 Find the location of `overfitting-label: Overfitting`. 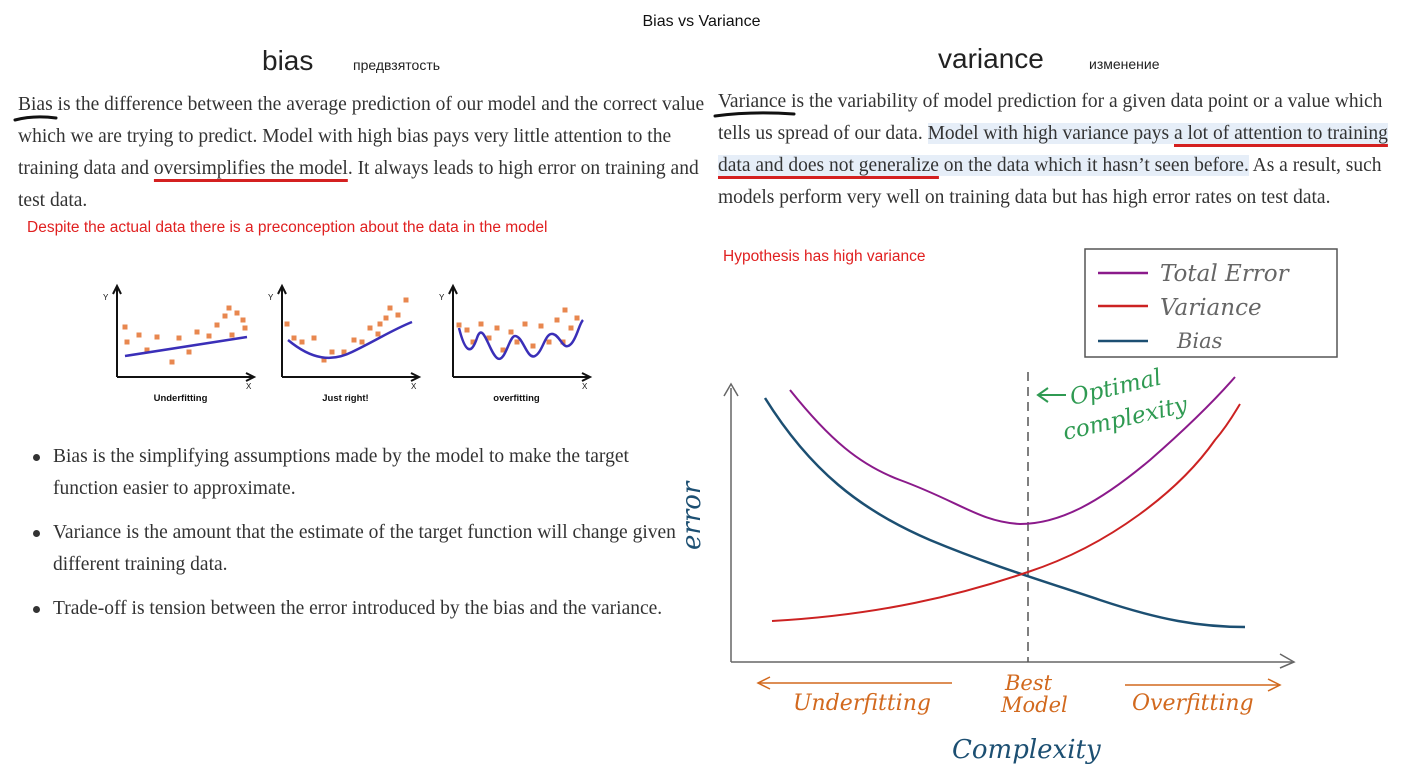

overfitting-label: Overfitting is located at coordinates (1193, 703).